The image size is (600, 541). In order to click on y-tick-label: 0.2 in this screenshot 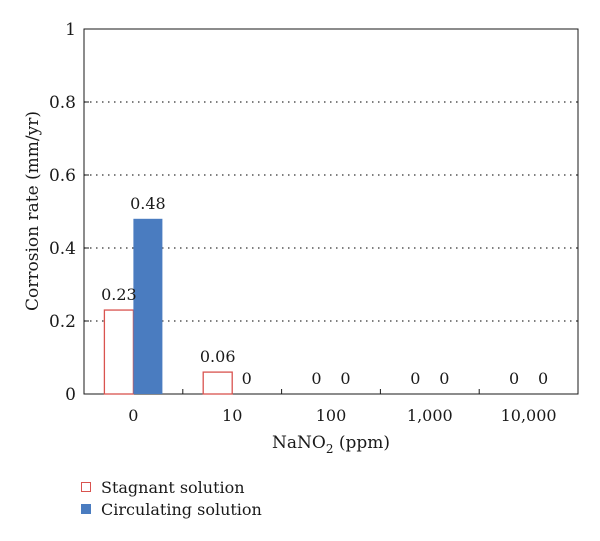, I will do `click(62, 322)`.